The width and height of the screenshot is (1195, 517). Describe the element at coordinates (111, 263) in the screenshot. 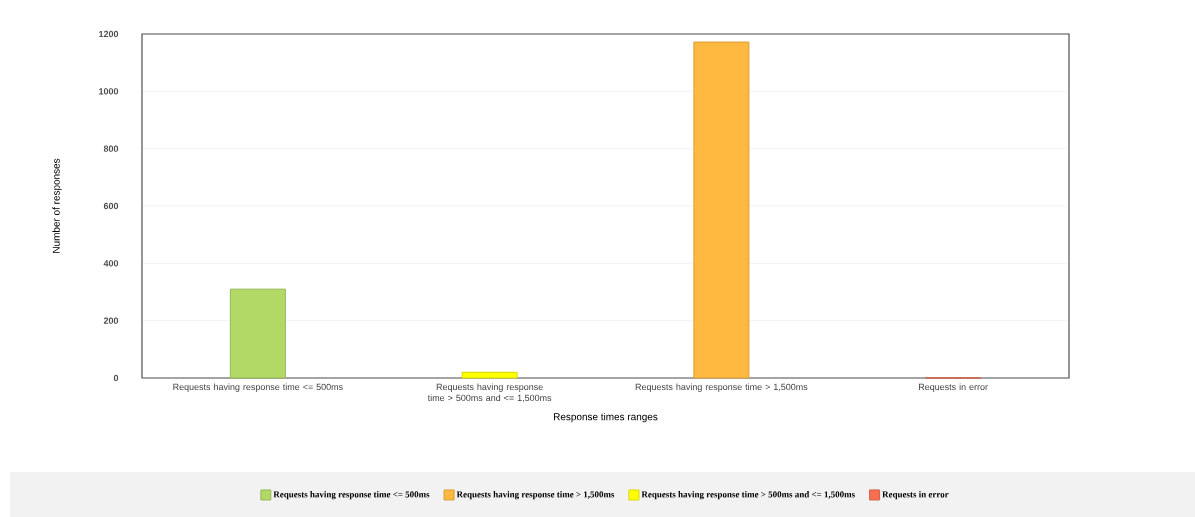

I see `y-tick-label: 400` at that location.